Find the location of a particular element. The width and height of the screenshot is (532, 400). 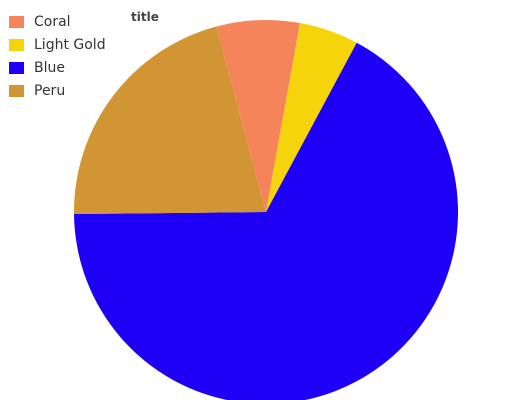

legend-label: Light Gold is located at coordinates (70, 44).